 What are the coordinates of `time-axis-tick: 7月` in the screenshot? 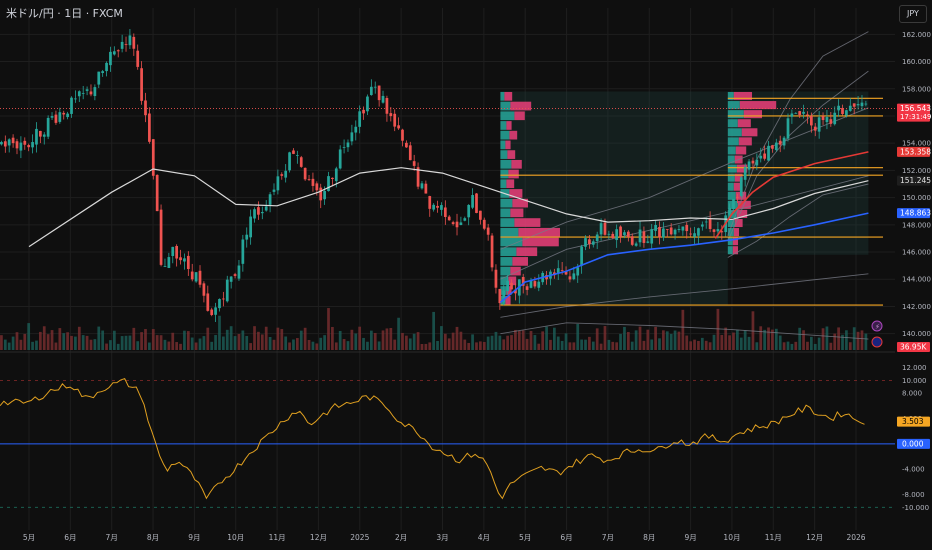 It's located at (112, 537).